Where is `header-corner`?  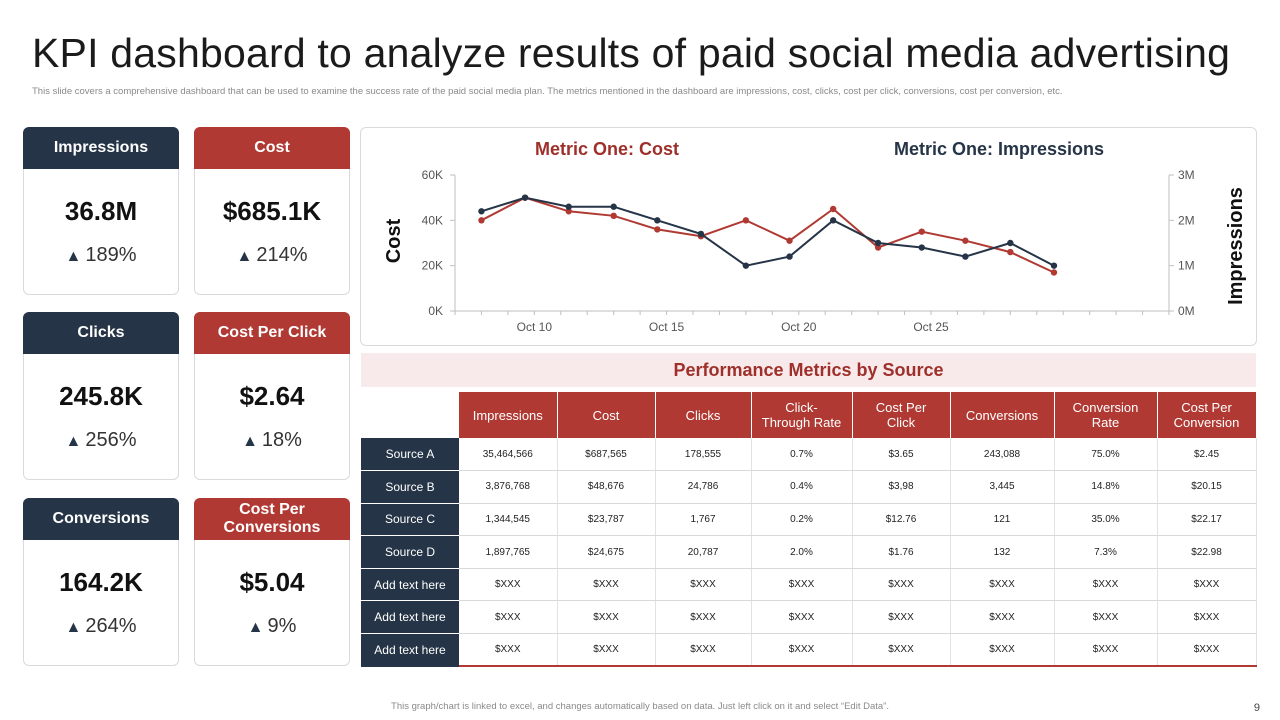
header-corner is located at coordinates (410, 415).